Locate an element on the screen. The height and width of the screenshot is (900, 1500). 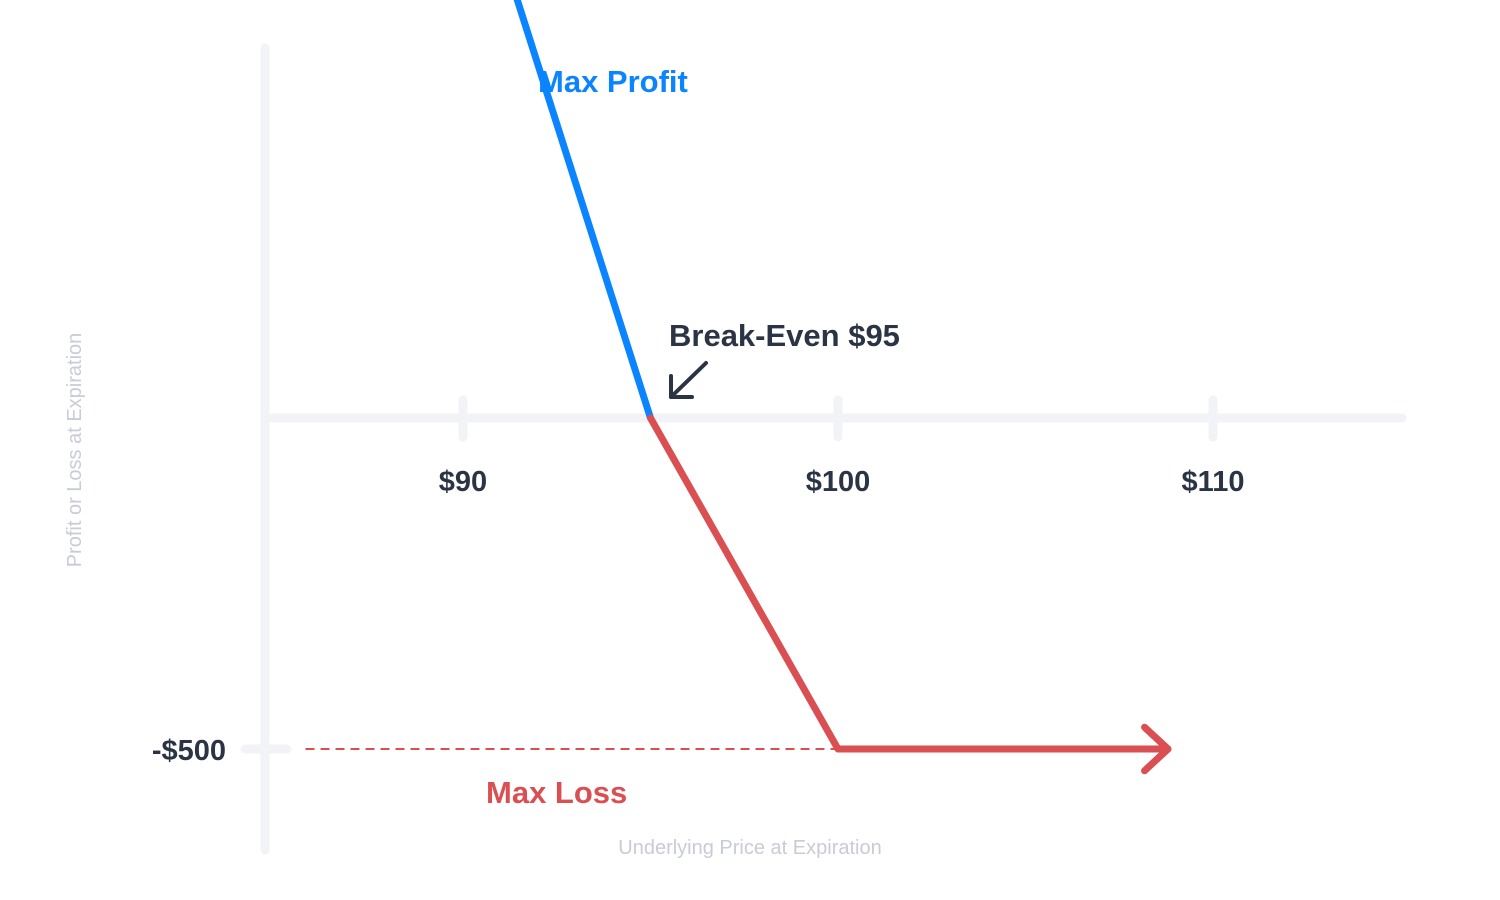
x-tick-label-1: $100 is located at coordinates (838, 482).